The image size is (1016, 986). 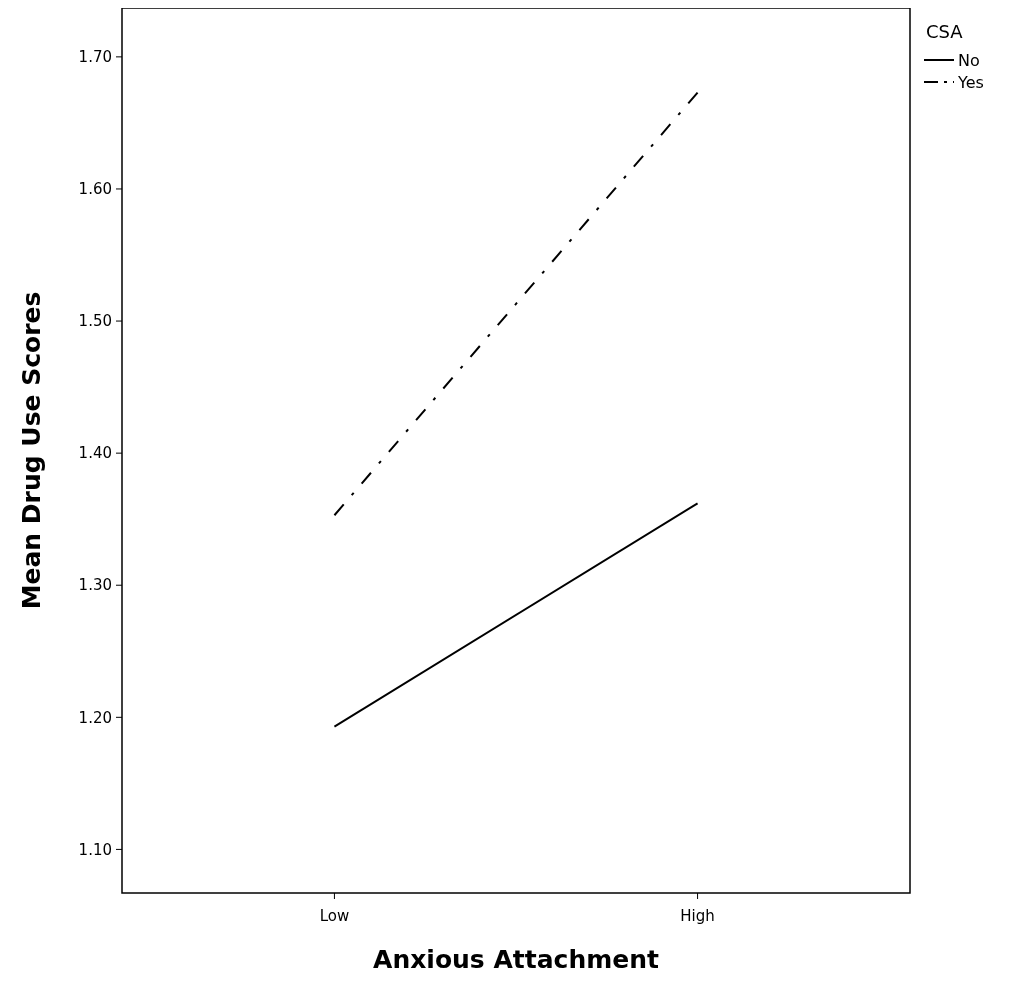 I want to click on y-tick-label: 1.10, so click(x=95, y=849).